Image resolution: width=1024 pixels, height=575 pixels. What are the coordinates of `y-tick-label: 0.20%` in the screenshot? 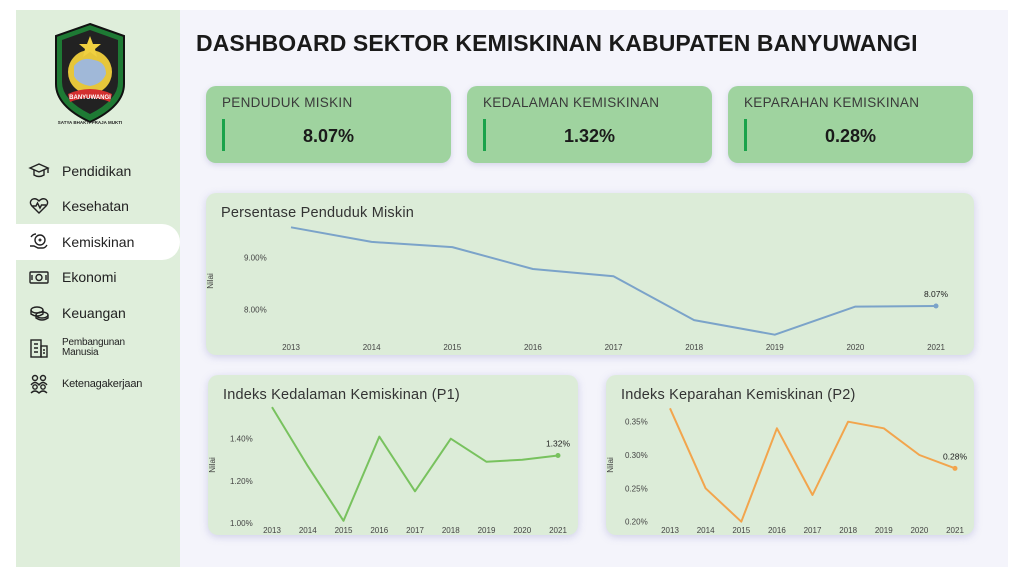 It's located at (636, 522).